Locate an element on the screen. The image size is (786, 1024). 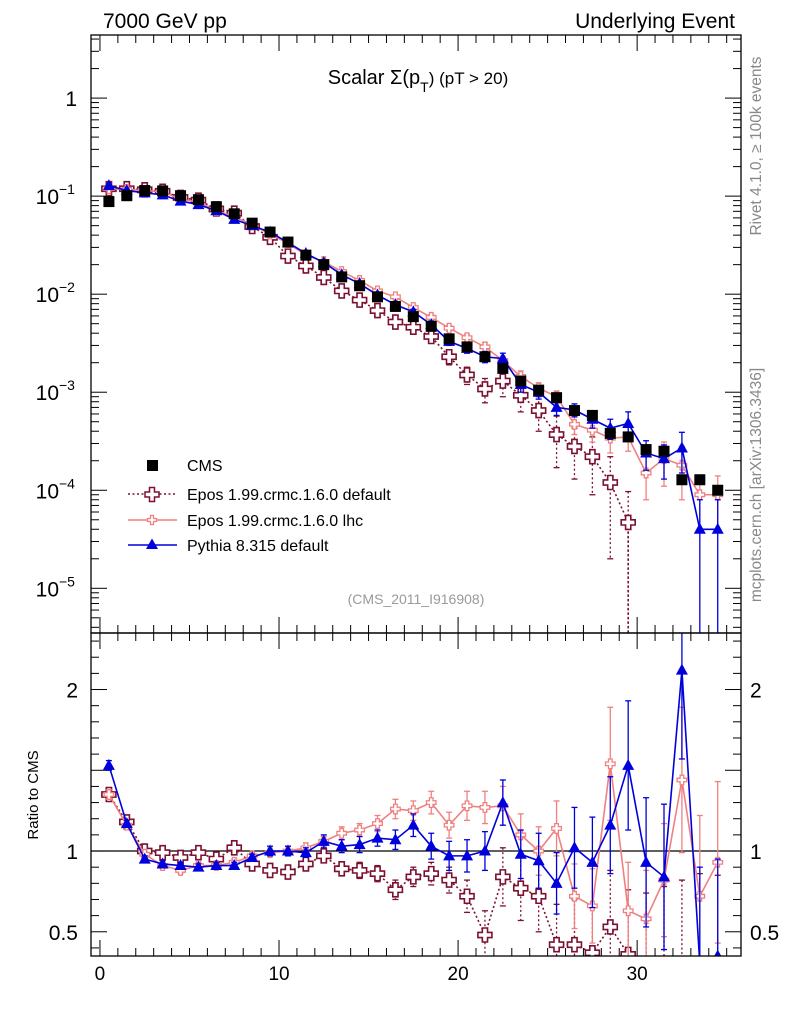
y-tick-exponent: −4 is located at coordinates (67, 483).